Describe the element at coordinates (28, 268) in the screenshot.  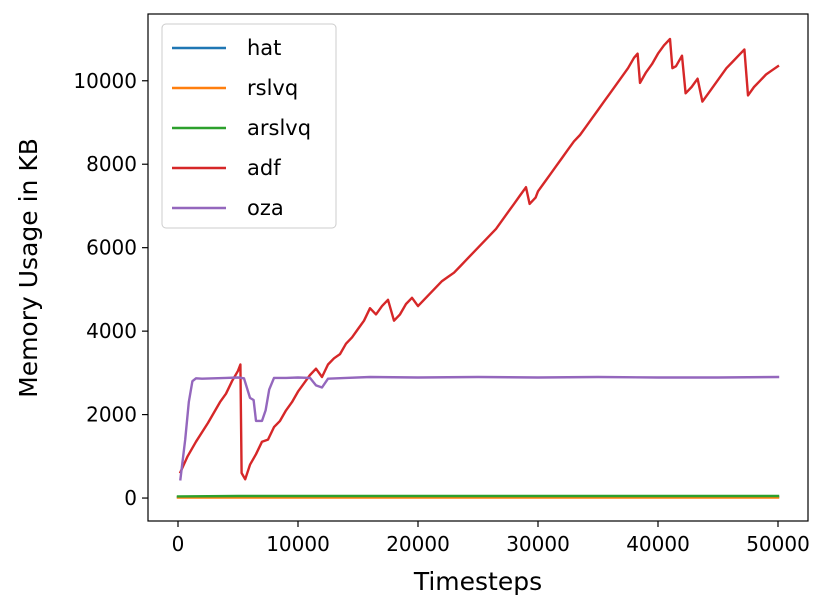
I see `y-axis-label: Memory Usage in KB` at that location.